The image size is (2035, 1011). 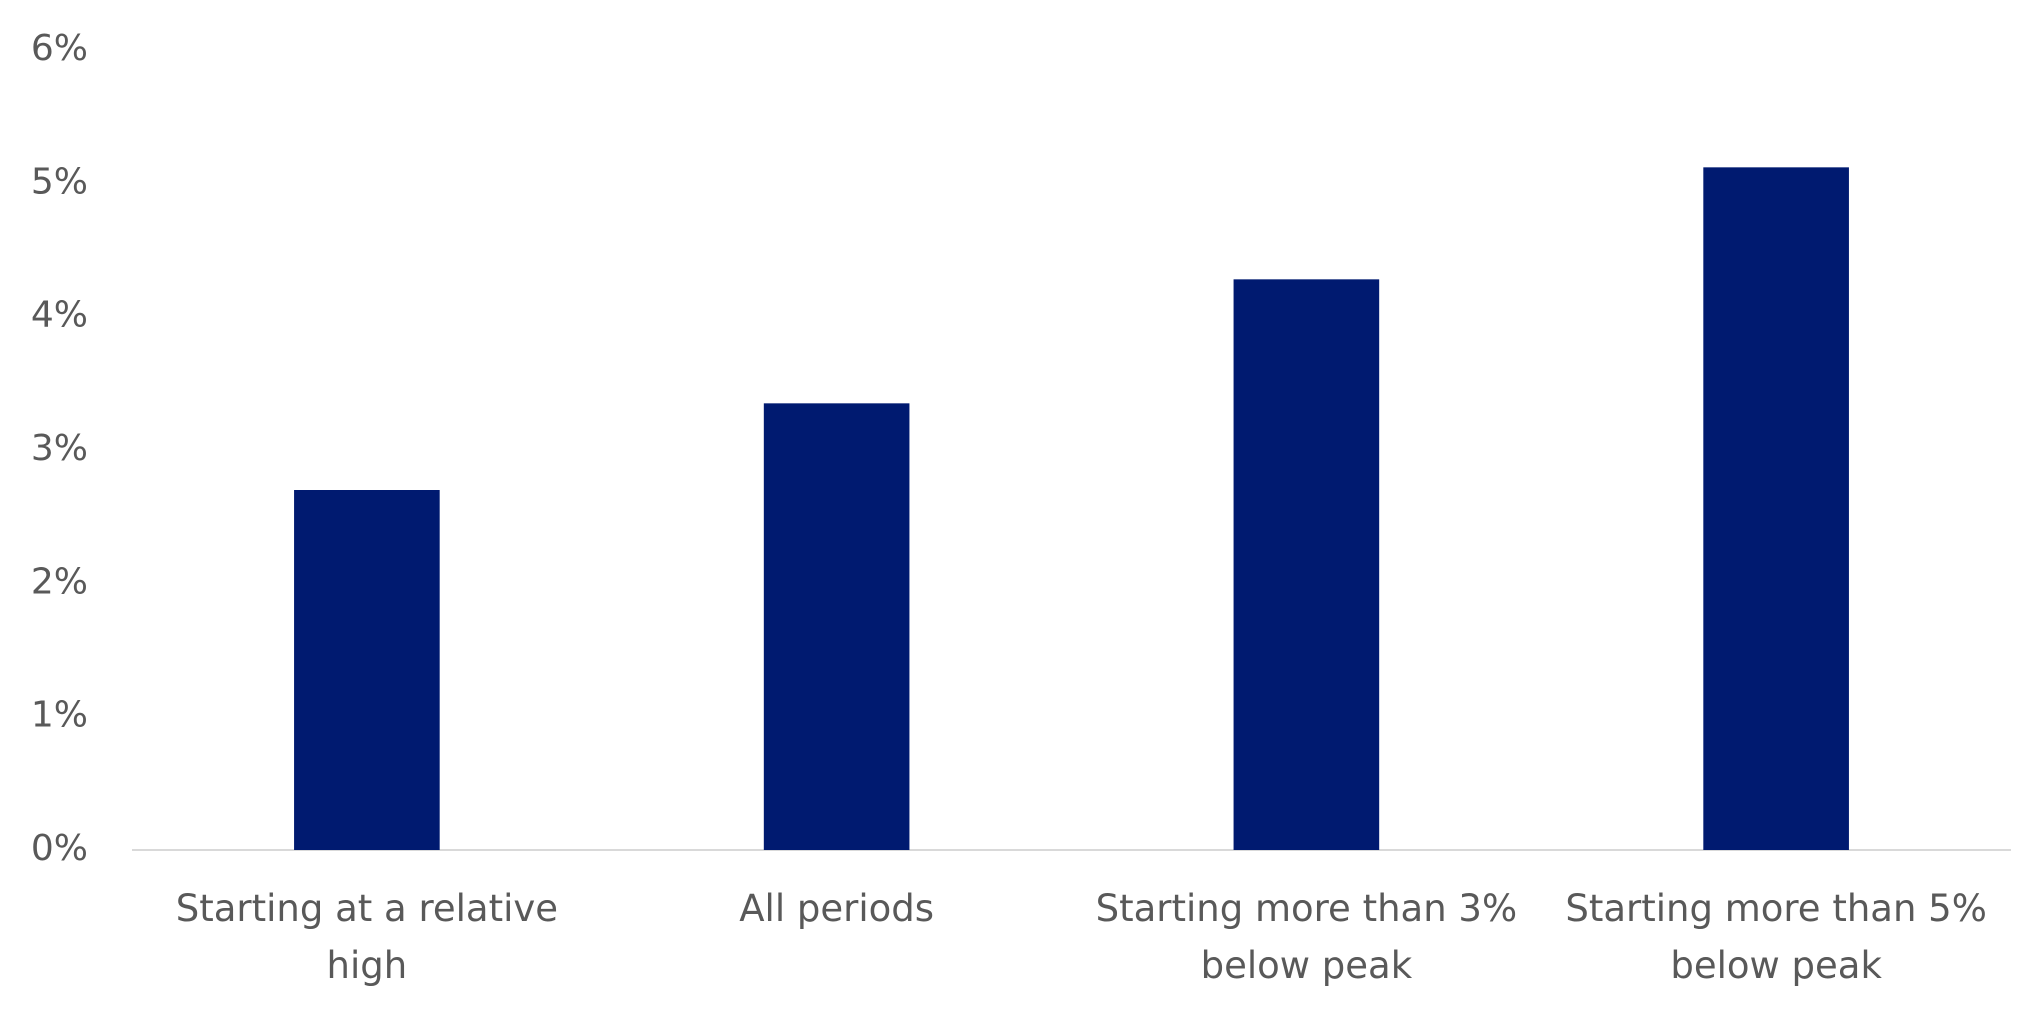 I want to click on y-tick-label: 1%, so click(x=59, y=715).